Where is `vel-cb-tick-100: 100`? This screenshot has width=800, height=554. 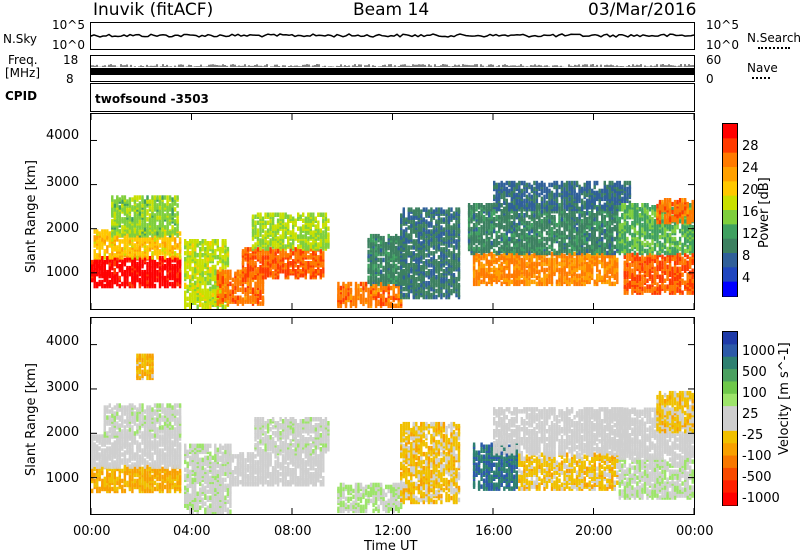
vel-cb-tick-100: 100 is located at coordinates (754, 393).